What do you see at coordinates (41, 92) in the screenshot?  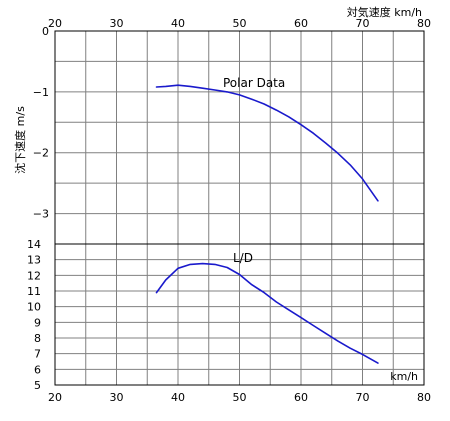 I see `y-tick-label: −1` at bounding box center [41, 92].